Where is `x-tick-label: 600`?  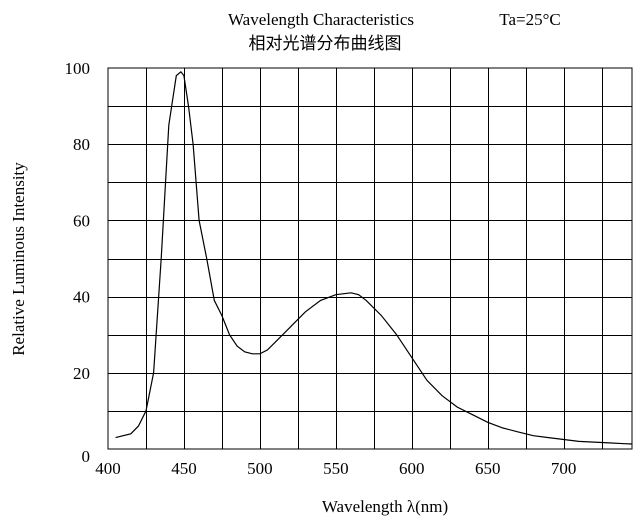
x-tick-label: 600 is located at coordinates (412, 468).